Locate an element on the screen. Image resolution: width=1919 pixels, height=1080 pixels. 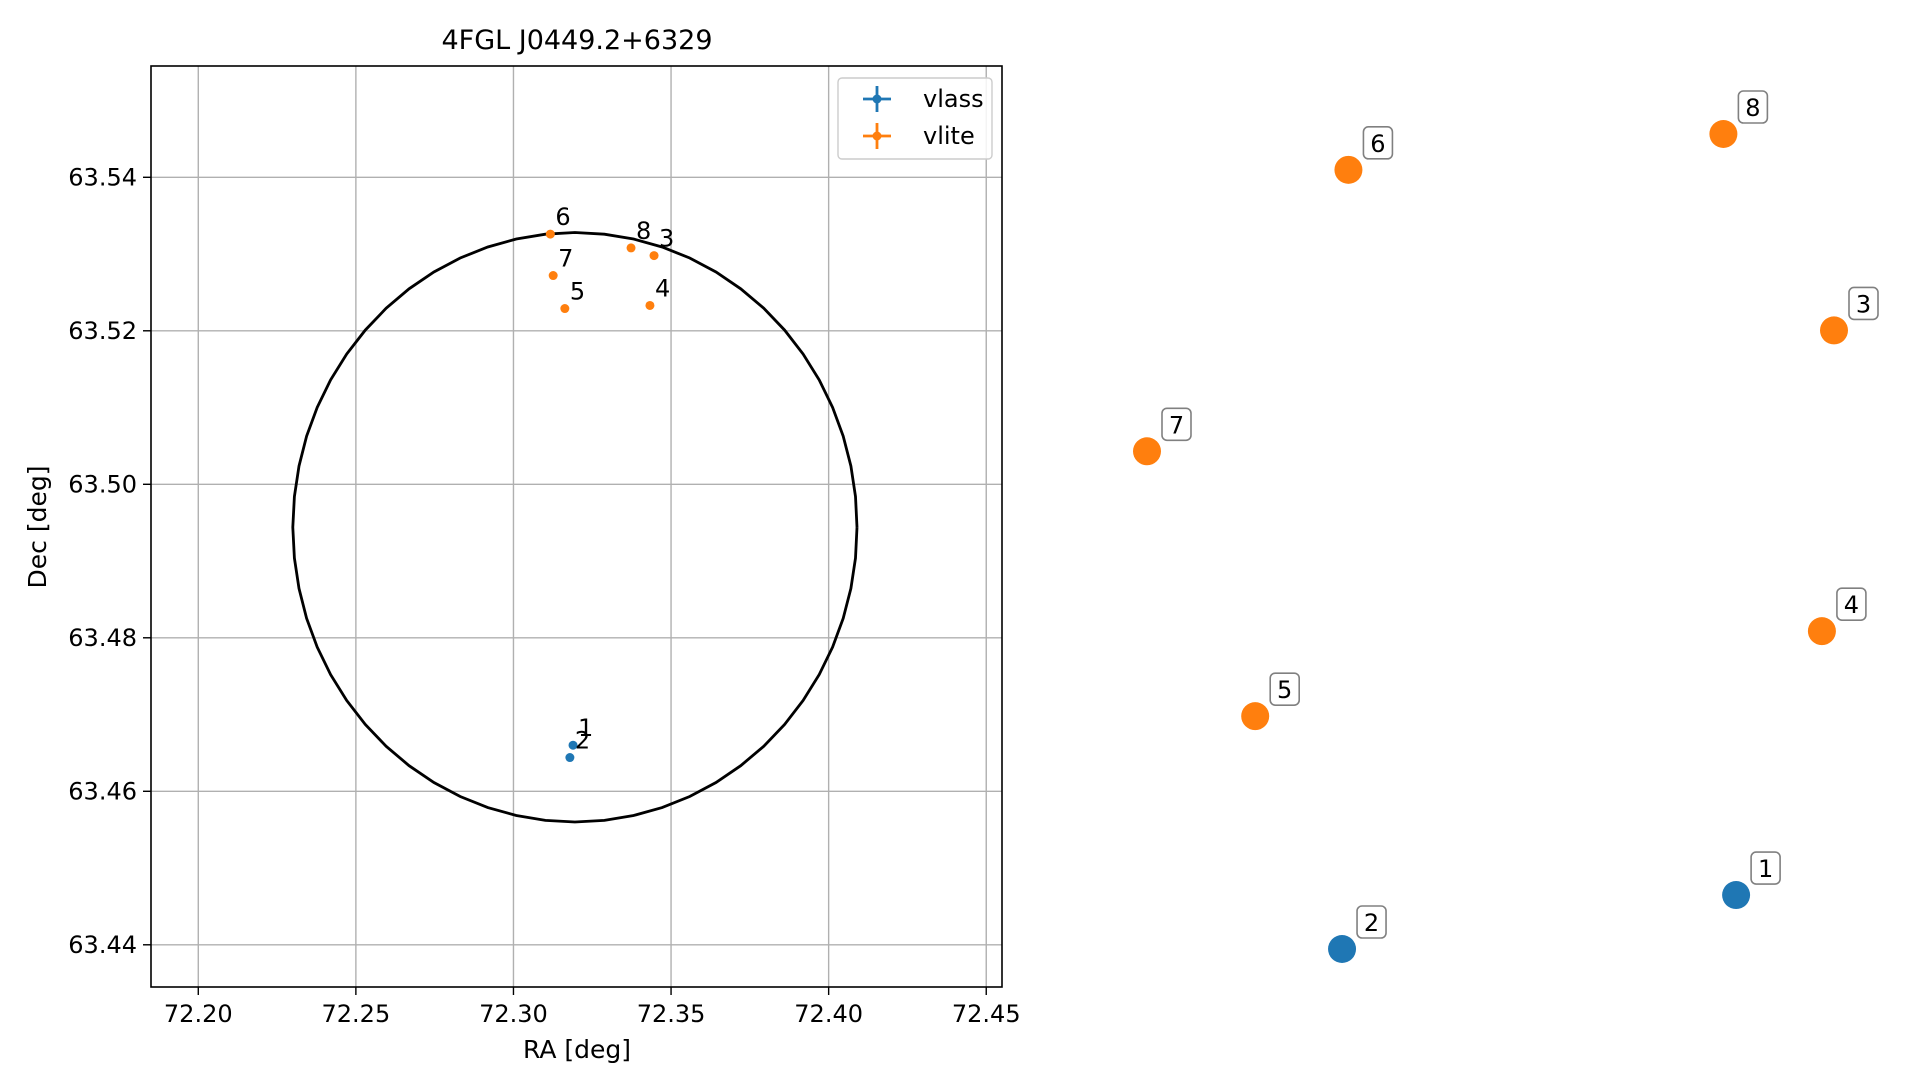
point-label: 3 is located at coordinates (666, 239).